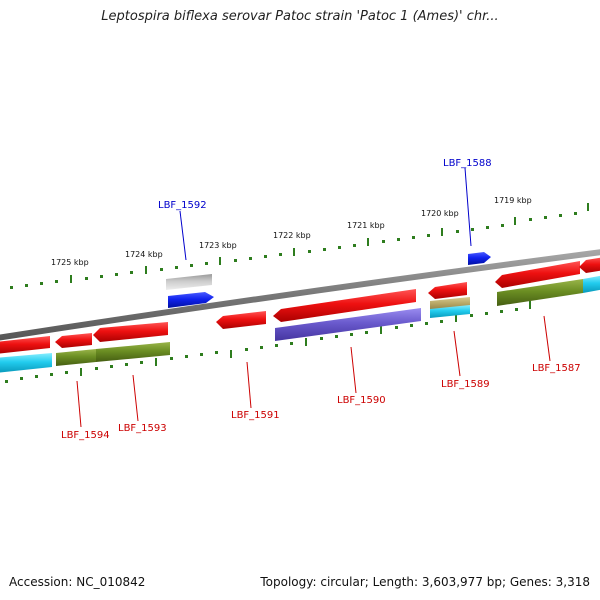 Image resolution: width=600 pixels, height=600 pixels. Describe the element at coordinates (465, 384) in the screenshot. I see `gene-label-lbf-1589: LBF_1589` at that location.